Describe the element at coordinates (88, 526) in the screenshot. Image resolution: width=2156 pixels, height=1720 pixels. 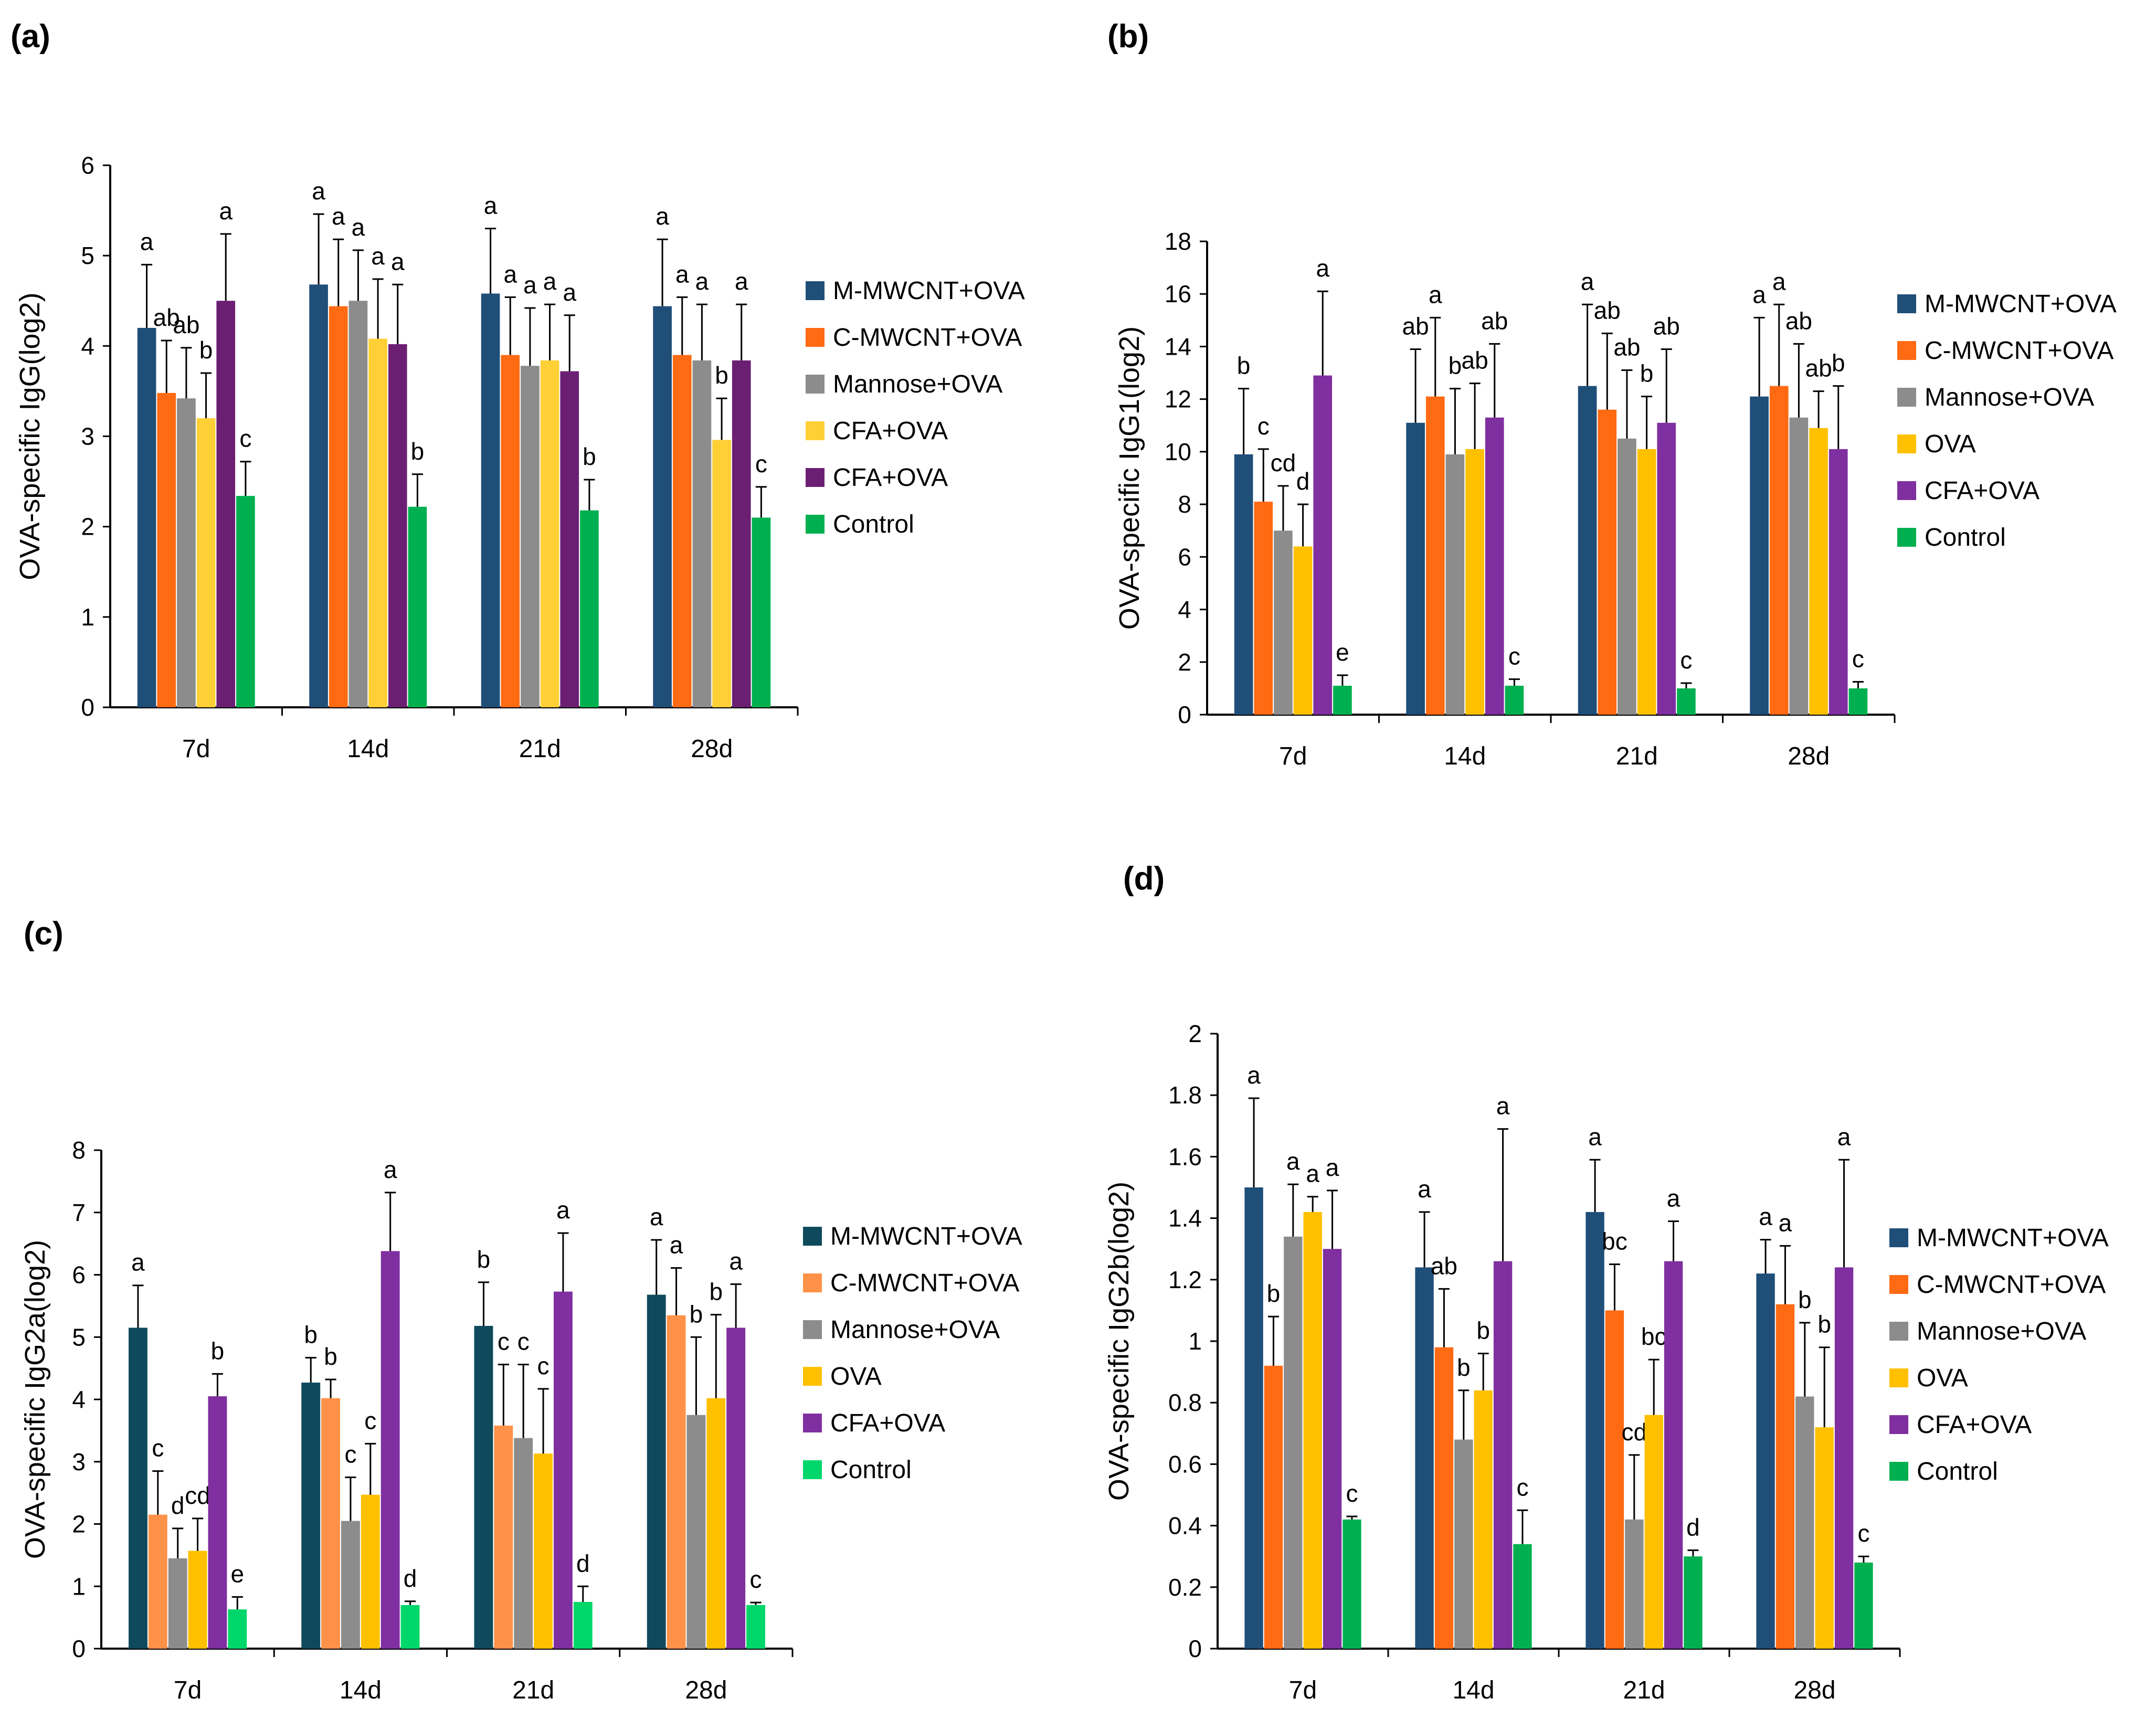
I see `y-tick-label: 2` at that location.